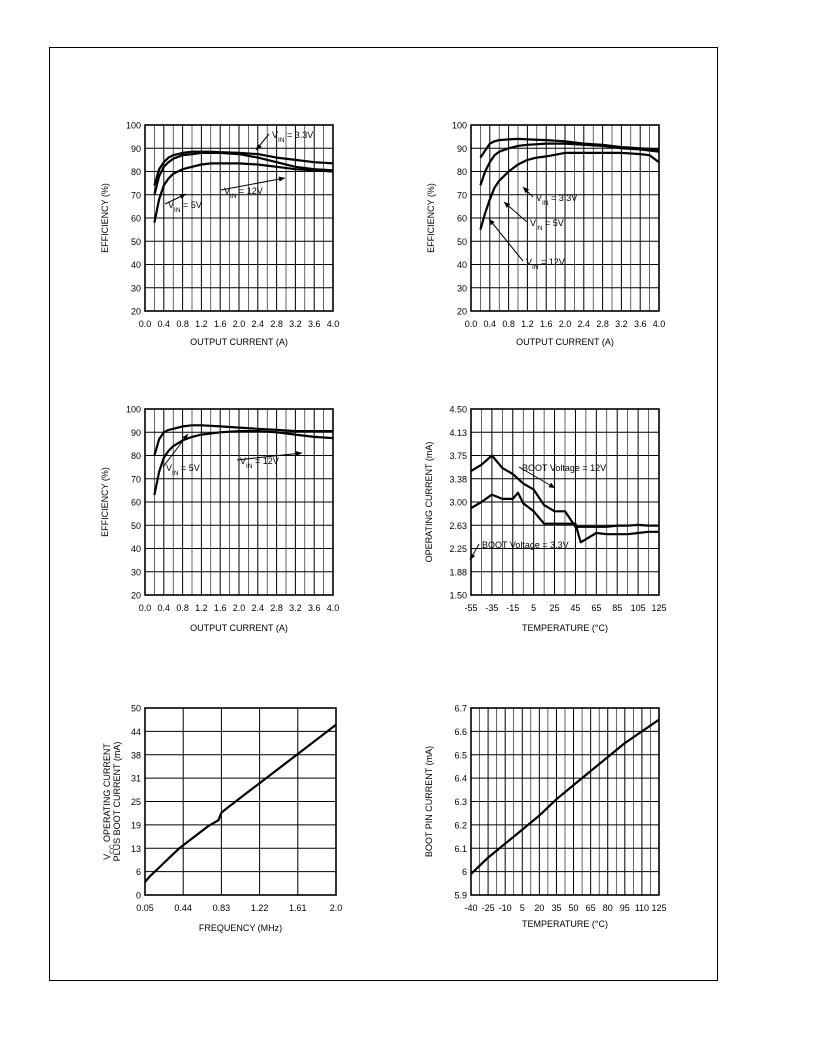 This screenshot has height=1056, width=816. I want to click on x-axis-label: FREQUENCY (MHz), so click(240, 928).